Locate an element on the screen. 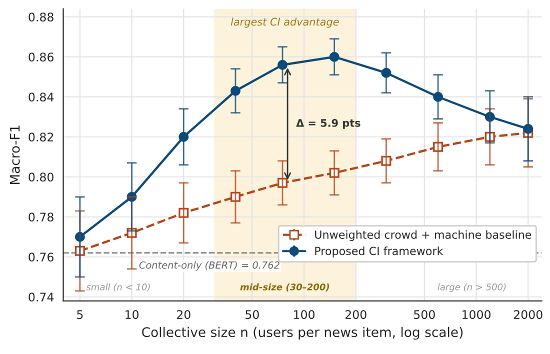 The height and width of the screenshot is (354, 550). y-tick-label: 0.82 is located at coordinates (41, 137).